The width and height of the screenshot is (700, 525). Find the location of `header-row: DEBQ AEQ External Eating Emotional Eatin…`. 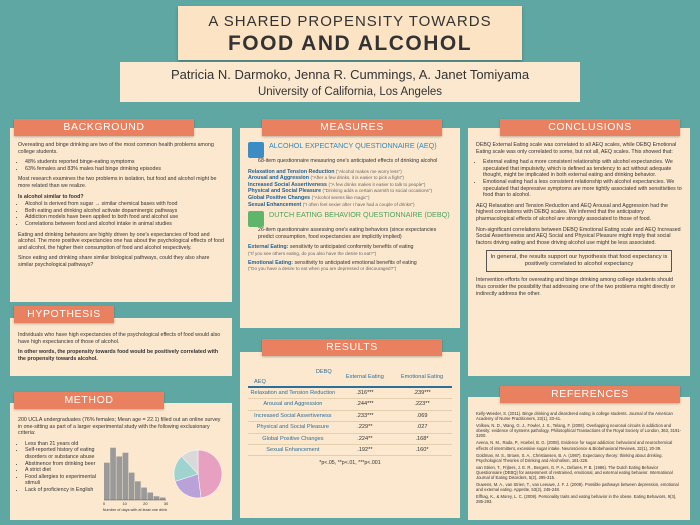

header-row: DEBQ AEQ External Eating Emotional Eatin… is located at coordinates (350, 378).